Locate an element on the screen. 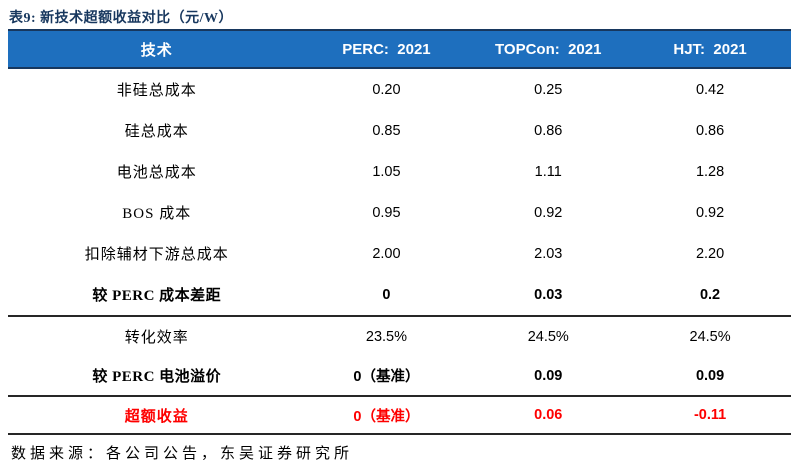 The width and height of the screenshot is (800, 463). table-header-row: 技术 PERC: 2021 TOPCon: 2021 HJT: 2021 is located at coordinates (399, 49).